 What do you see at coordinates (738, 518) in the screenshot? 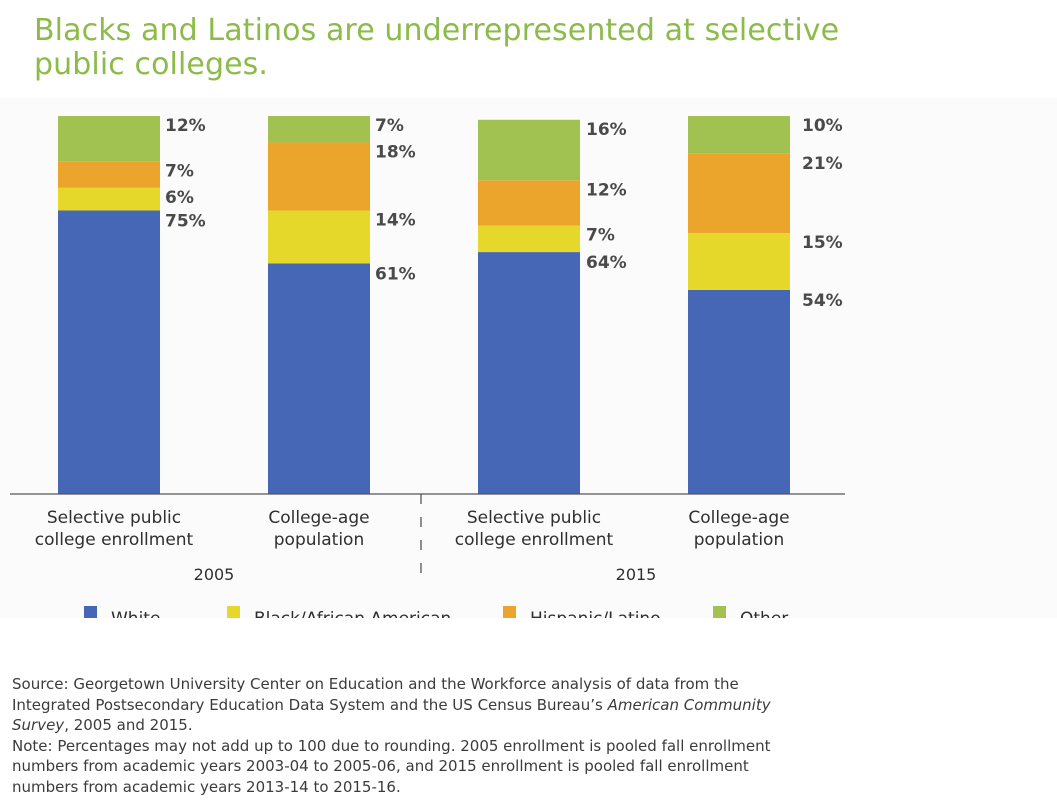
I see `category-label-4-line-1: College-age` at bounding box center [738, 518].